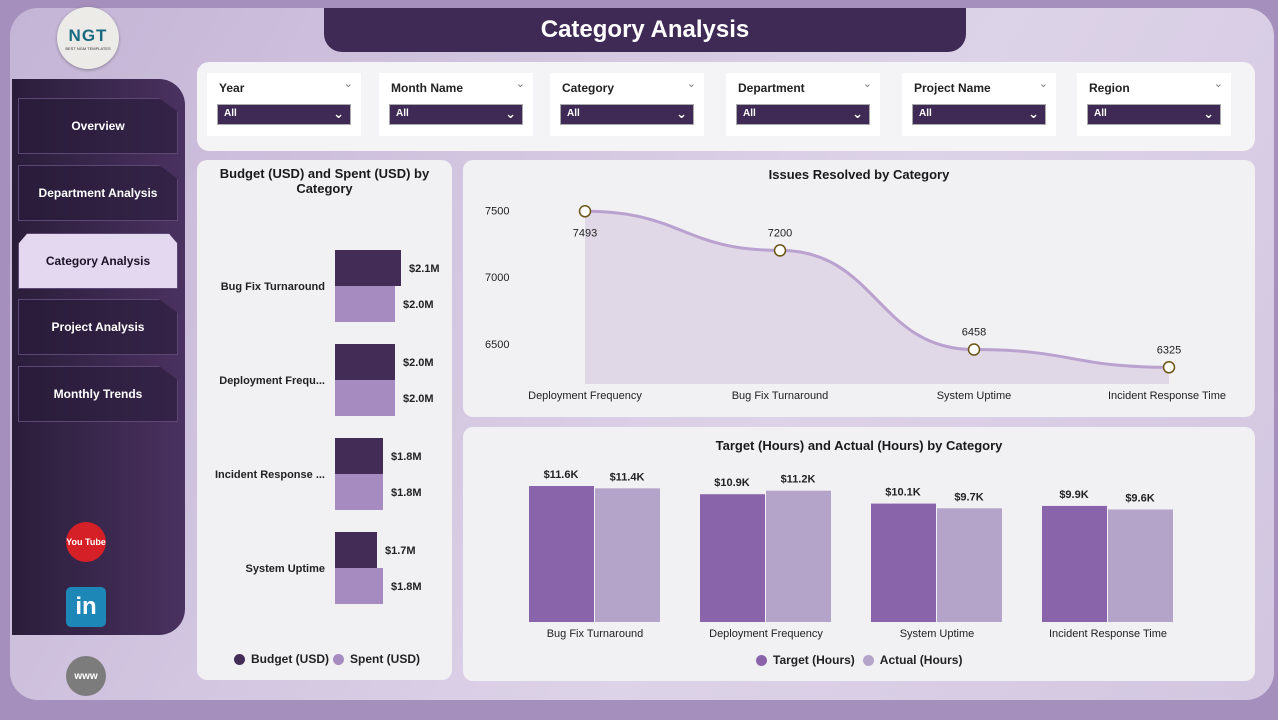 The height and width of the screenshot is (720, 1278). I want to click on filter-label: Category, so click(588, 88).